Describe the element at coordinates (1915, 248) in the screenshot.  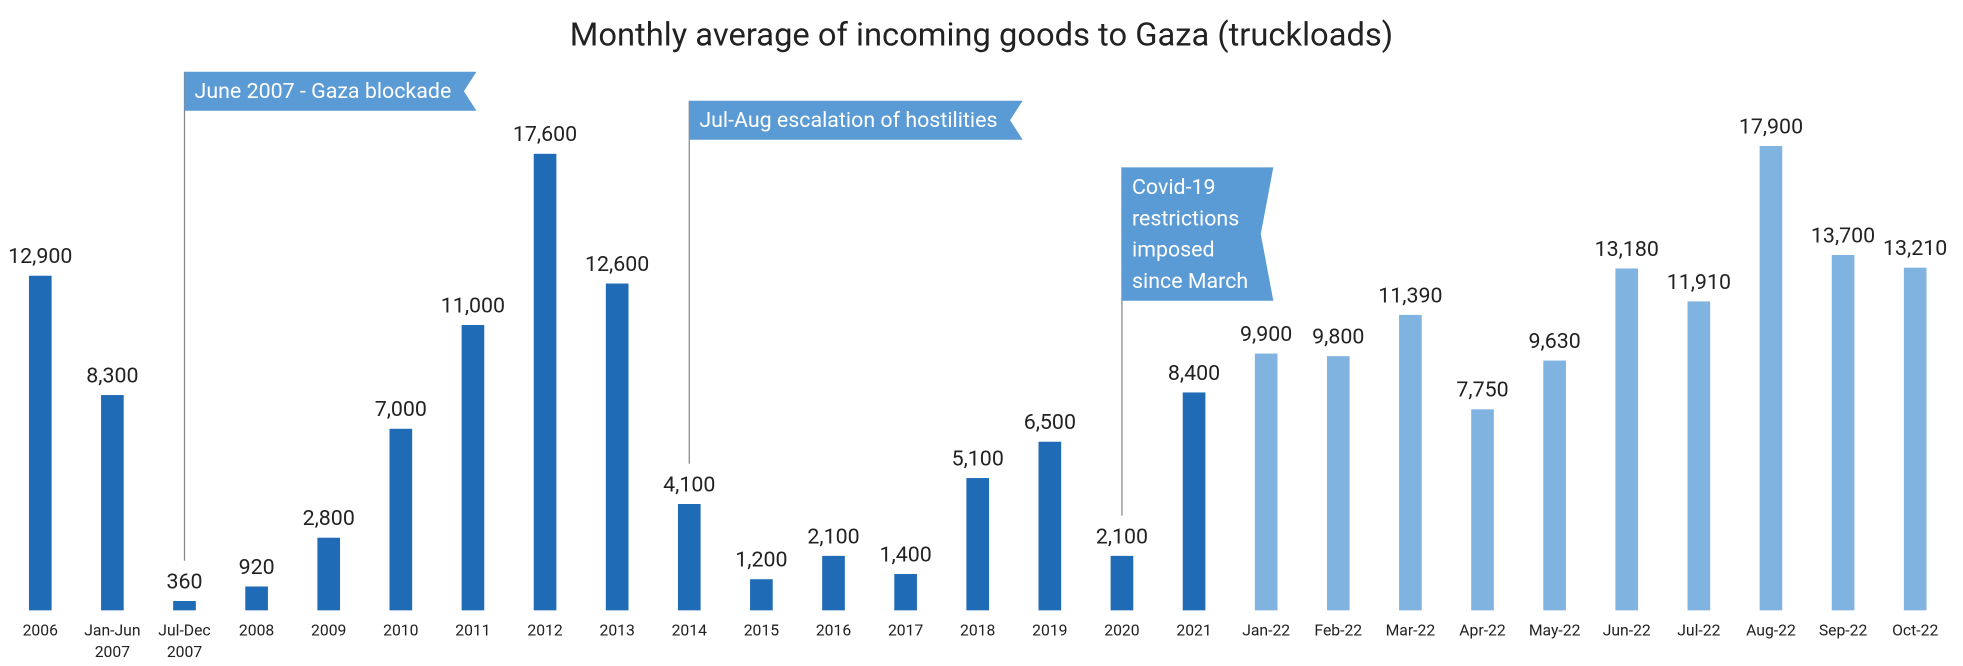
I see `value-label: 13,210` at that location.